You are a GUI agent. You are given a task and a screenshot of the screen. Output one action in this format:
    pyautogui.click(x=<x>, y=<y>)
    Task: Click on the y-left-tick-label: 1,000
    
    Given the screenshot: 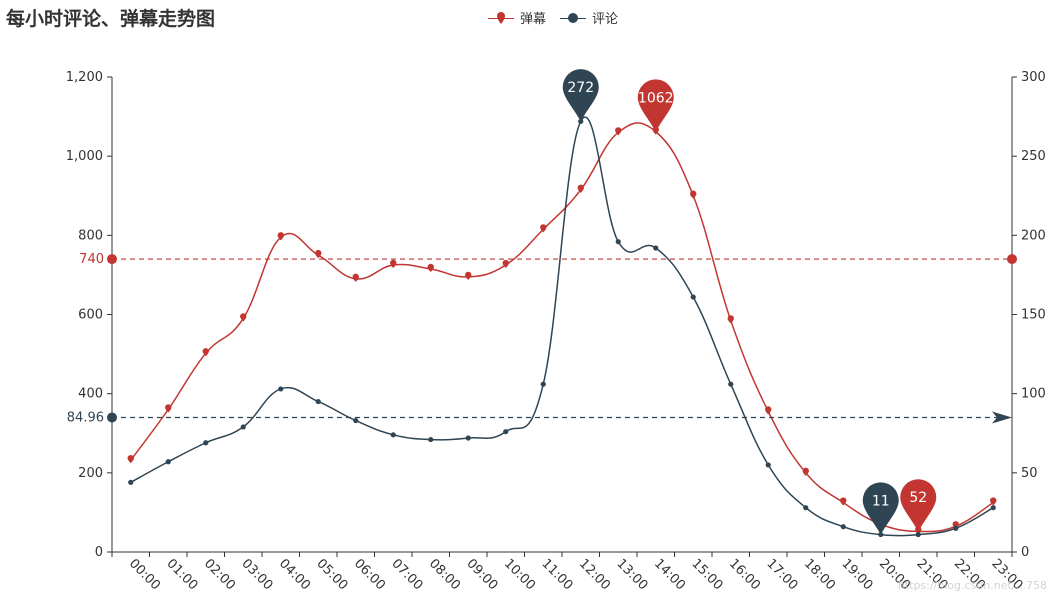 What is the action you would take?
    pyautogui.click(x=84, y=156)
    